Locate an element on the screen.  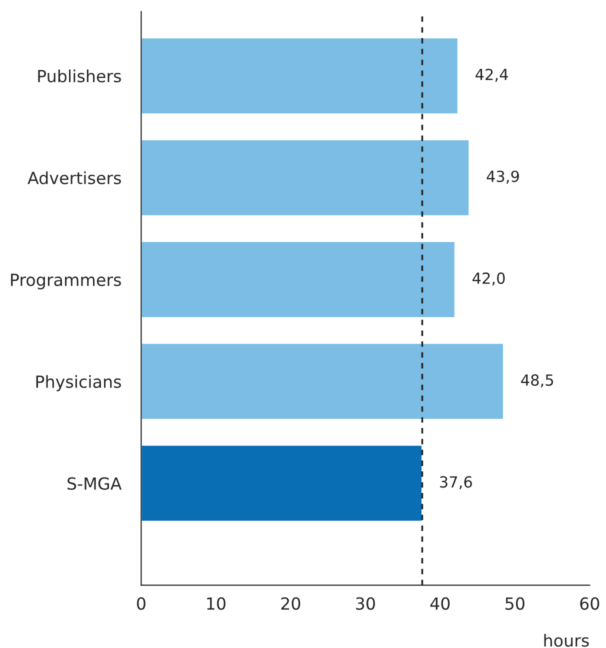
x-tick-label: 60 is located at coordinates (590, 603).